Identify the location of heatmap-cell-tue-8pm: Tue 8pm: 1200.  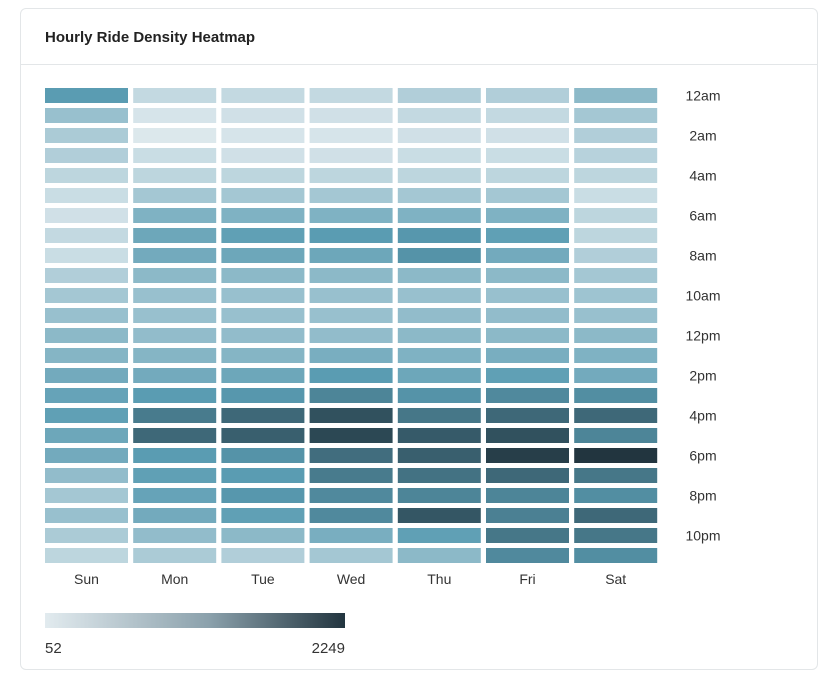
(263, 495).